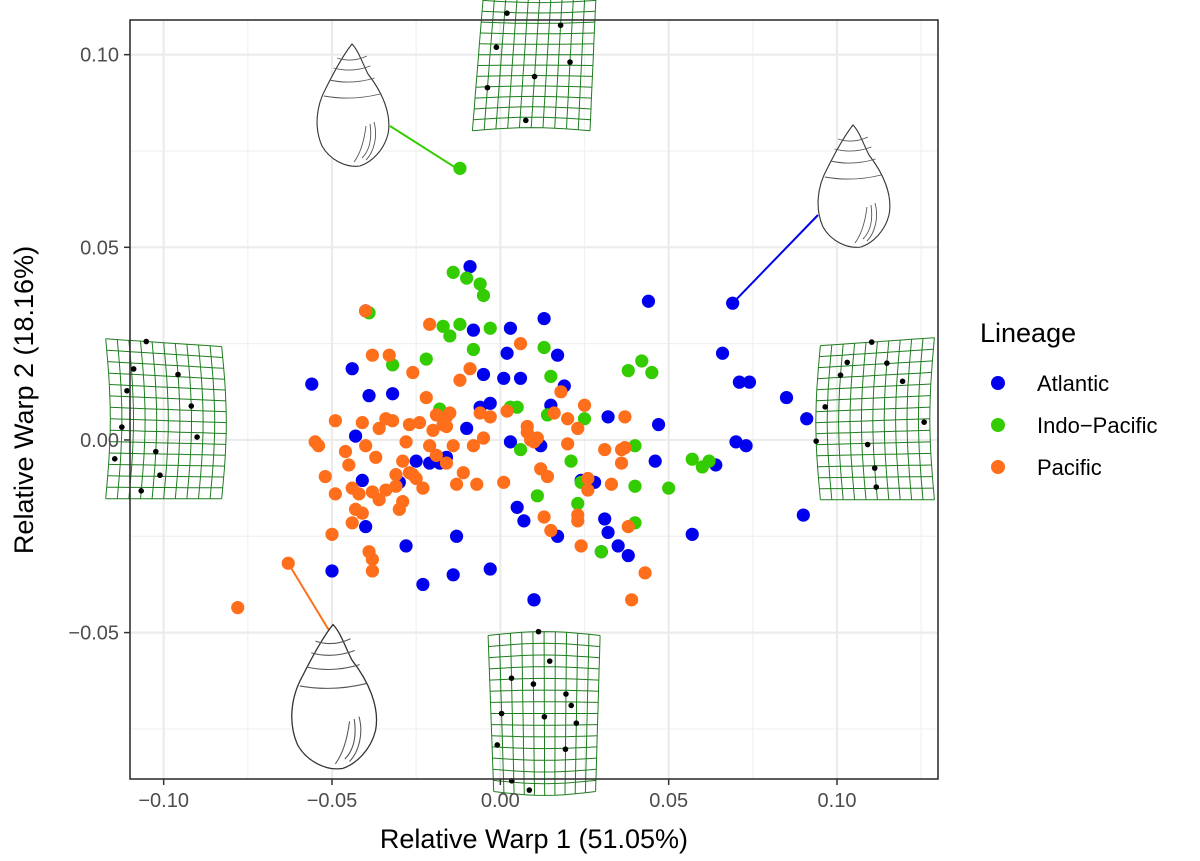 The width and height of the screenshot is (1200, 861). I want to click on legend-title: Lineage, so click(1028, 333).